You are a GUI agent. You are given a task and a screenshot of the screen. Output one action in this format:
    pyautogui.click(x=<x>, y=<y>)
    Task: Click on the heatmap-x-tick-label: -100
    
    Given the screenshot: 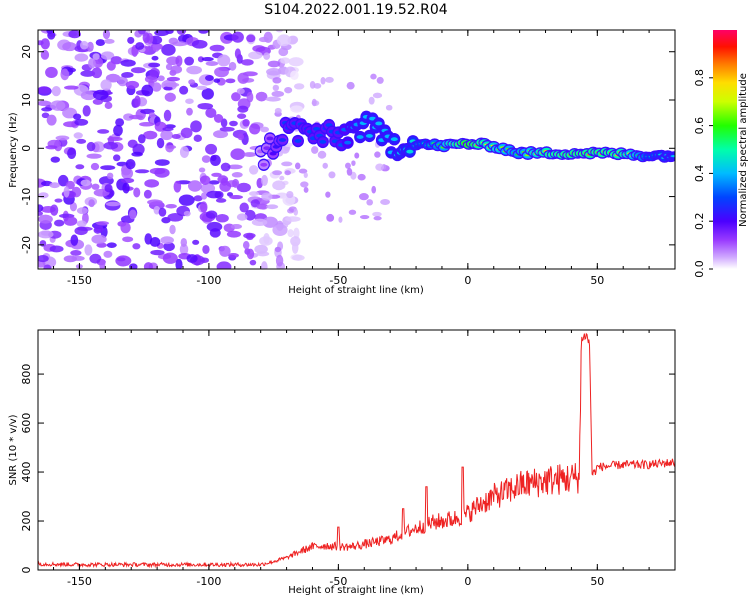 What is the action you would take?
    pyautogui.click(x=208, y=280)
    